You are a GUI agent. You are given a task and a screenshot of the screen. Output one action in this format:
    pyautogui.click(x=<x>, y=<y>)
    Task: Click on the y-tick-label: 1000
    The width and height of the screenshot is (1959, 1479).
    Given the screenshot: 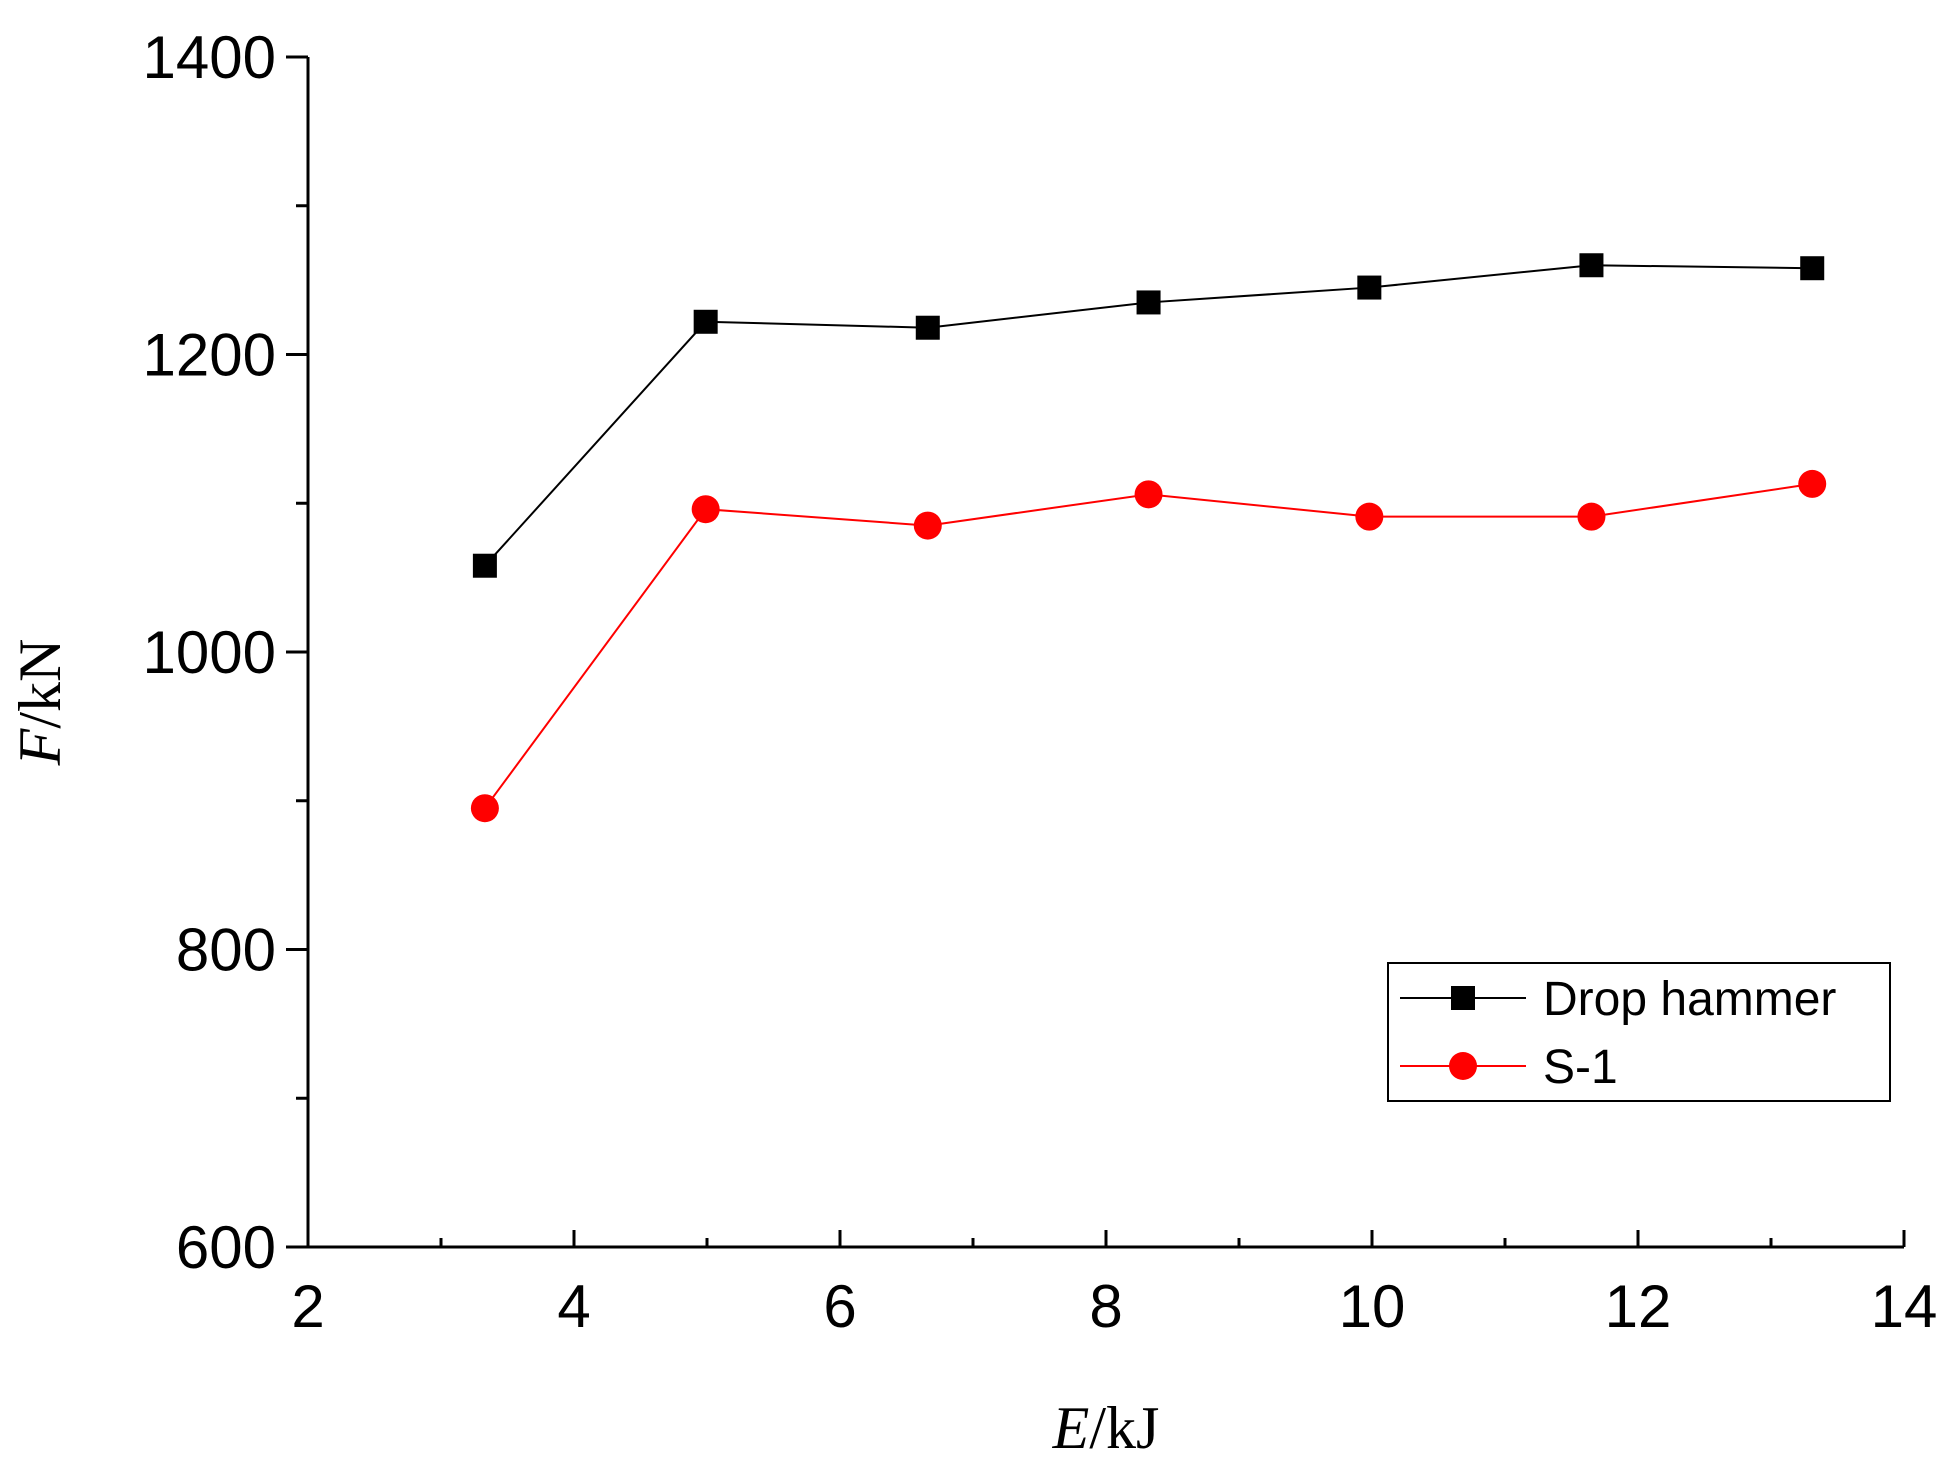 What is the action you would take?
    pyautogui.click(x=209, y=652)
    